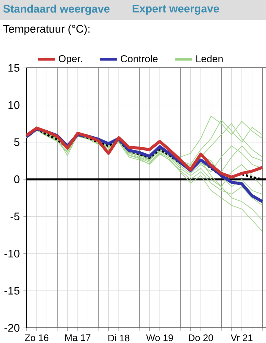 The image size is (266, 343). What do you see at coordinates (12, 328) in the screenshot?
I see `y-tick-label: -20` at bounding box center [12, 328].